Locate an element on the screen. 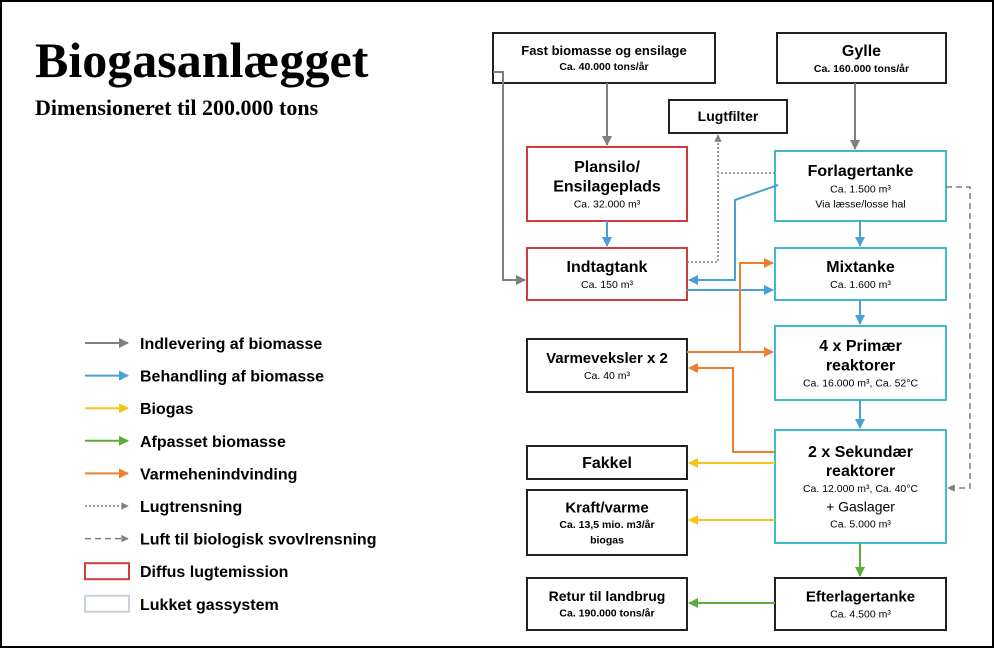 The image size is (994, 648). node-text: Ca. 4.500 m³ is located at coordinates (860, 614).